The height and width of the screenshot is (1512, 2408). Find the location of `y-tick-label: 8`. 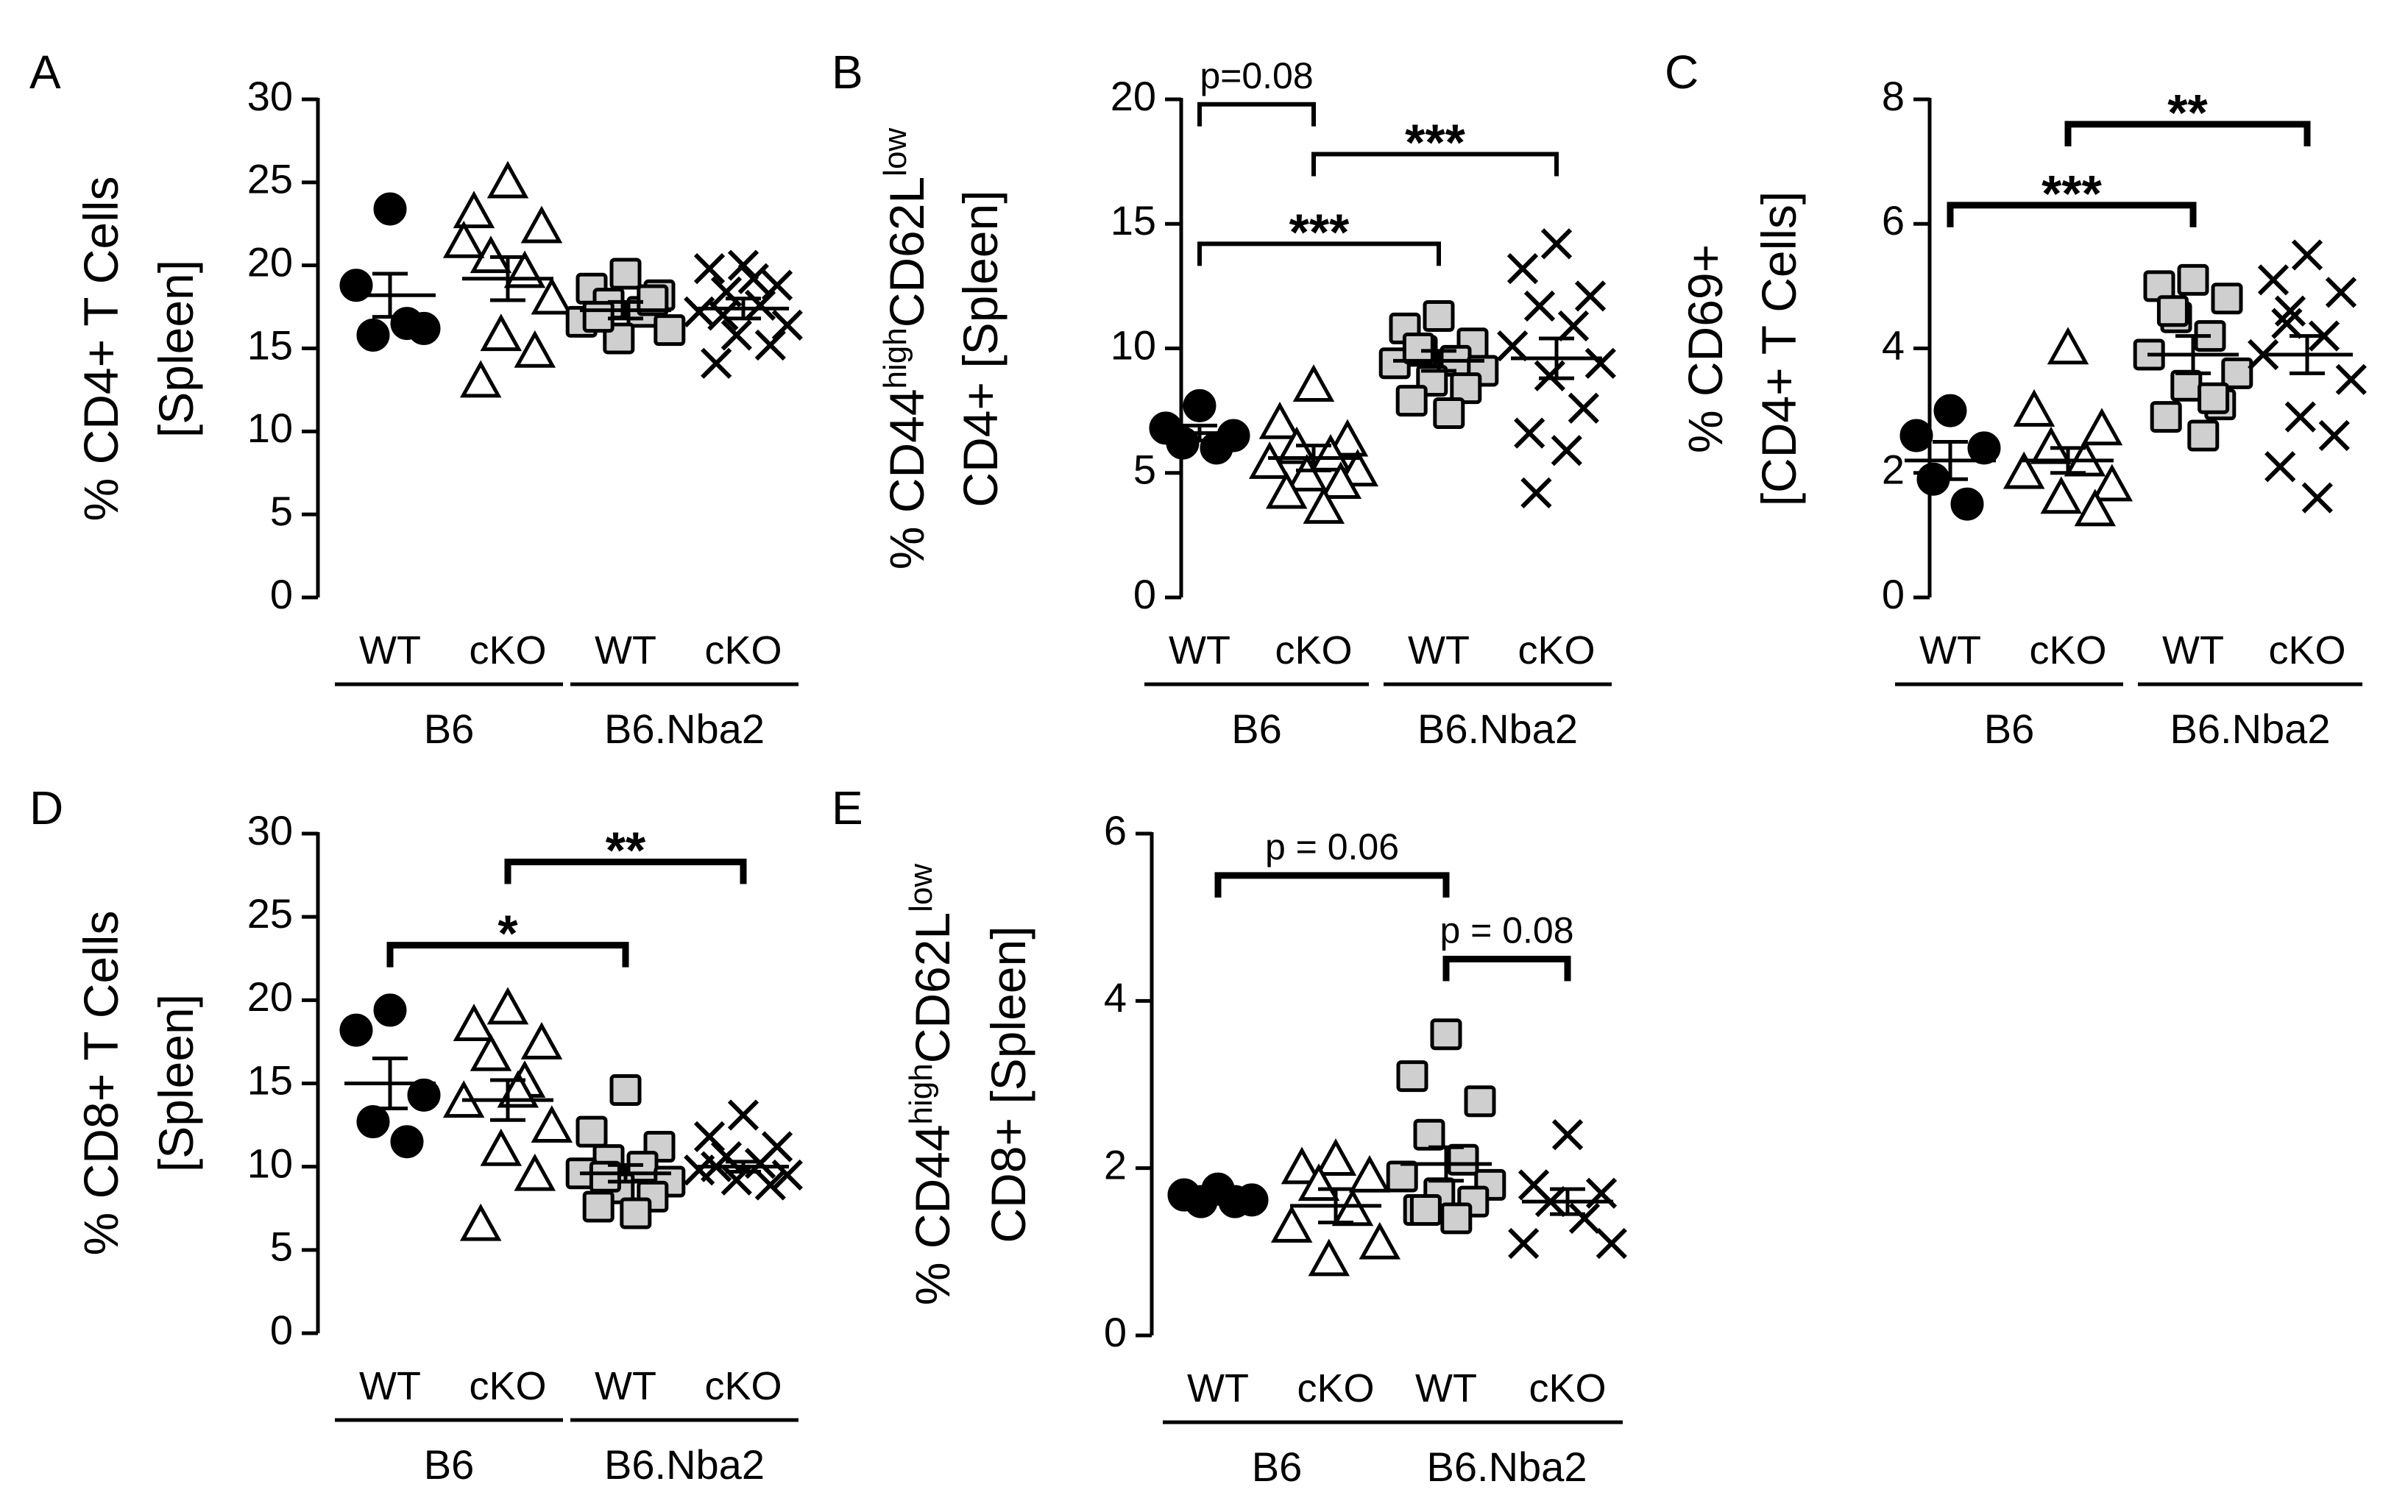

y-tick-label: 8 is located at coordinates (1893, 96).